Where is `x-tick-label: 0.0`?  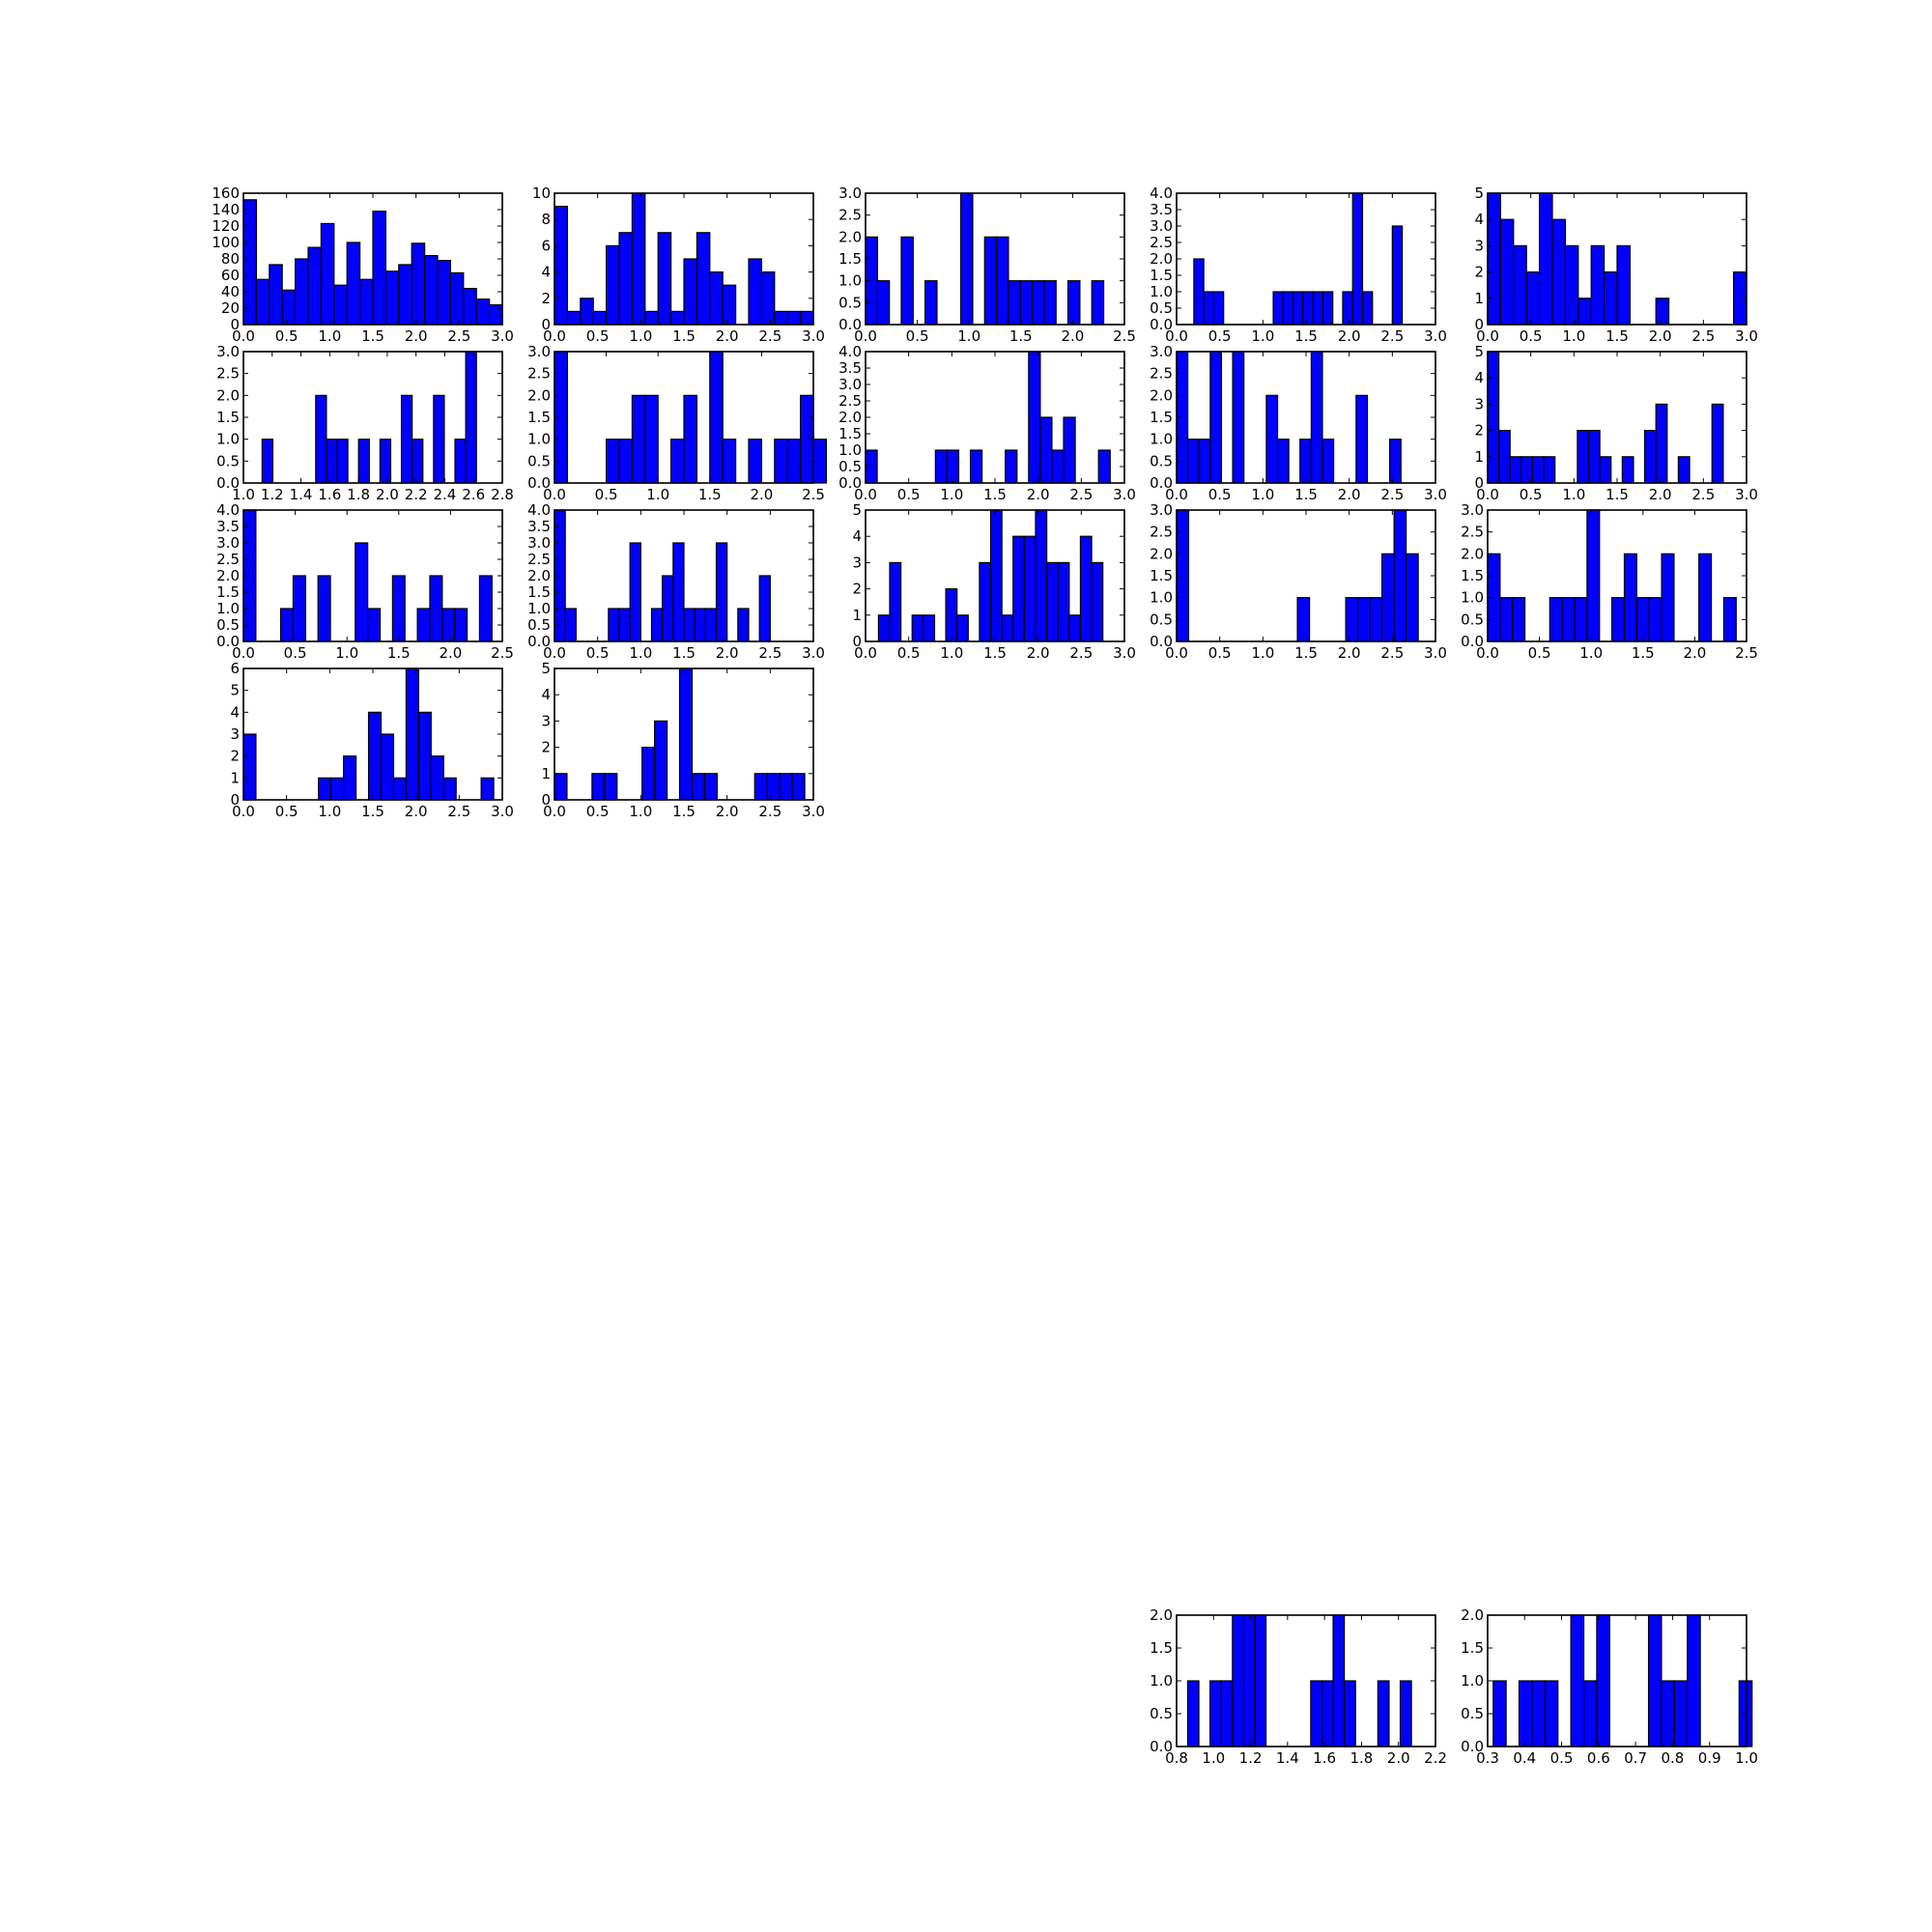
x-tick-label: 0.0 is located at coordinates (1487, 494).